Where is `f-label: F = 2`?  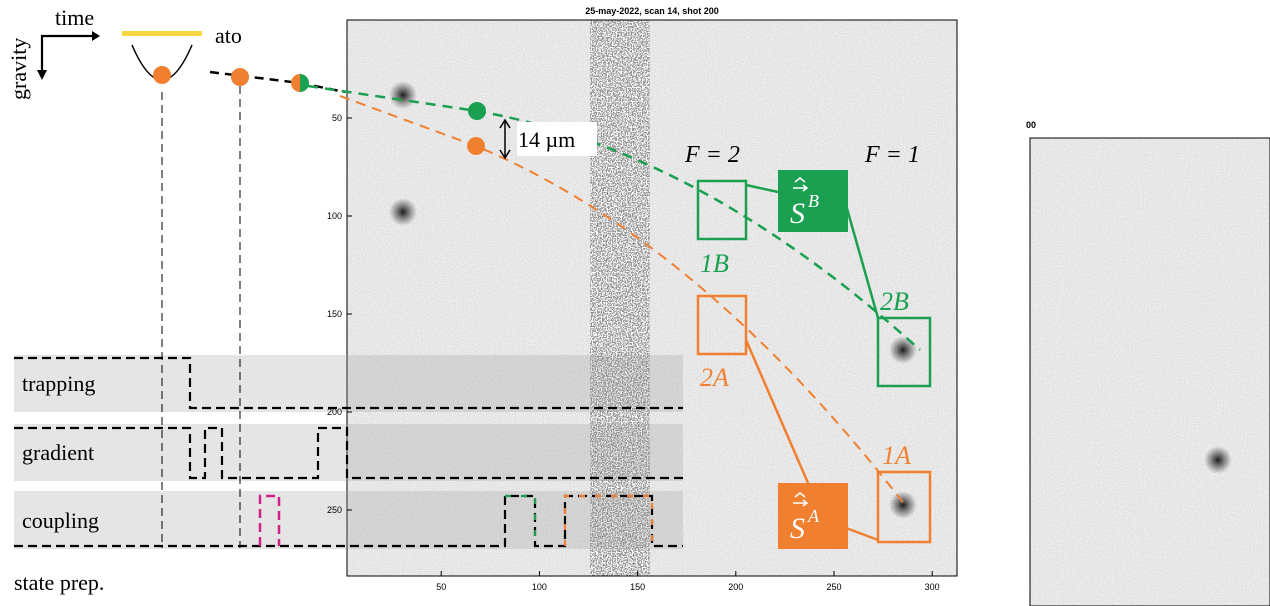 f-label: F = 2 is located at coordinates (712, 155).